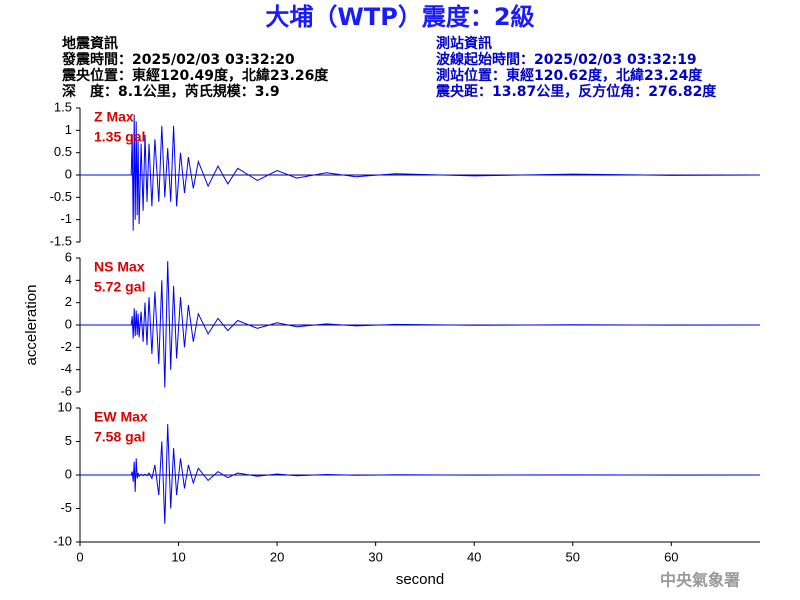 Image resolution: width=800 pixels, height=600 pixels. Describe the element at coordinates (474, 556) in the screenshot. I see `x-tick-label: 40` at that location.